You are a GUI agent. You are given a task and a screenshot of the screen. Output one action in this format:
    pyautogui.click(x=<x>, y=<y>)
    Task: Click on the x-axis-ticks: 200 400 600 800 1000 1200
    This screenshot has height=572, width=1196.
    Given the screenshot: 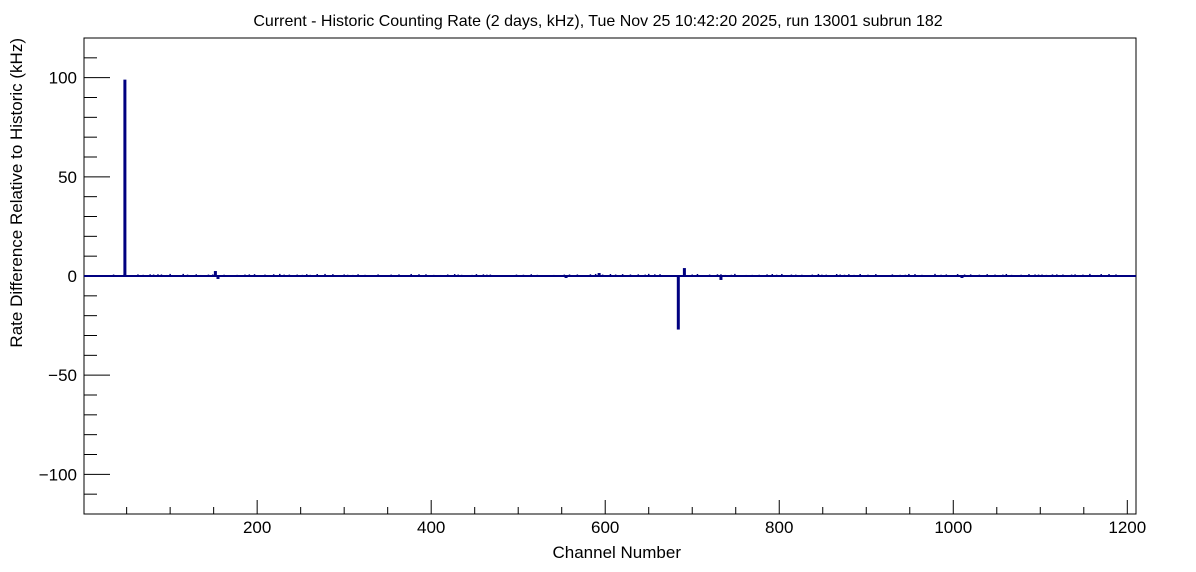 What is the action you would take?
    pyautogui.click(x=636, y=518)
    